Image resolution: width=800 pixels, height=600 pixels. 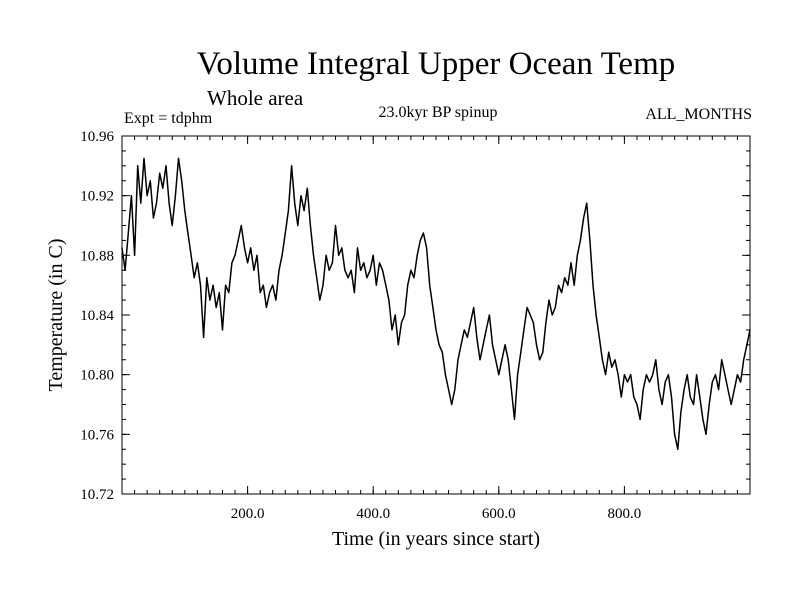 I want to click on y-tick-label: 10.96, so click(x=97, y=137).